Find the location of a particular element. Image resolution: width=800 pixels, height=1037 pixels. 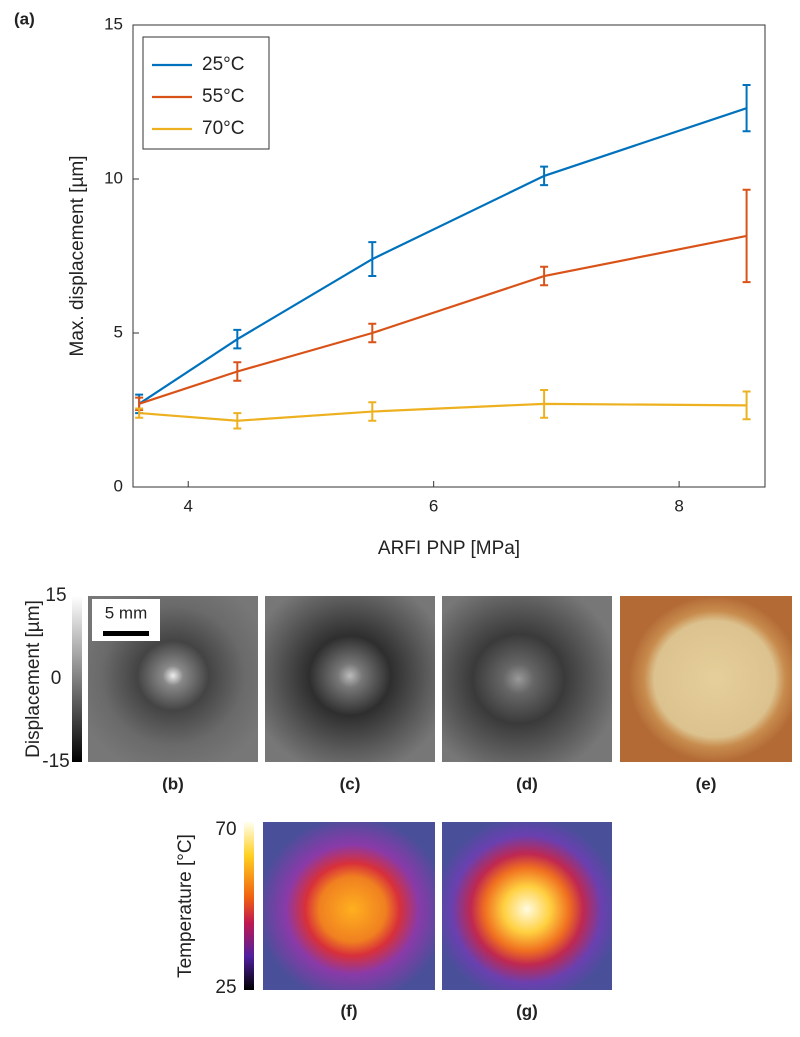

image-f is located at coordinates (349, 906).